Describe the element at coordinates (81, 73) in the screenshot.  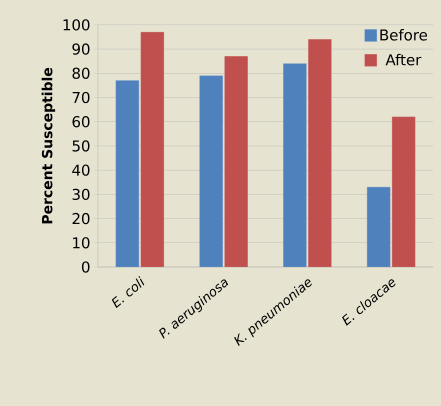
I see `y-tick-label: 80` at that location.